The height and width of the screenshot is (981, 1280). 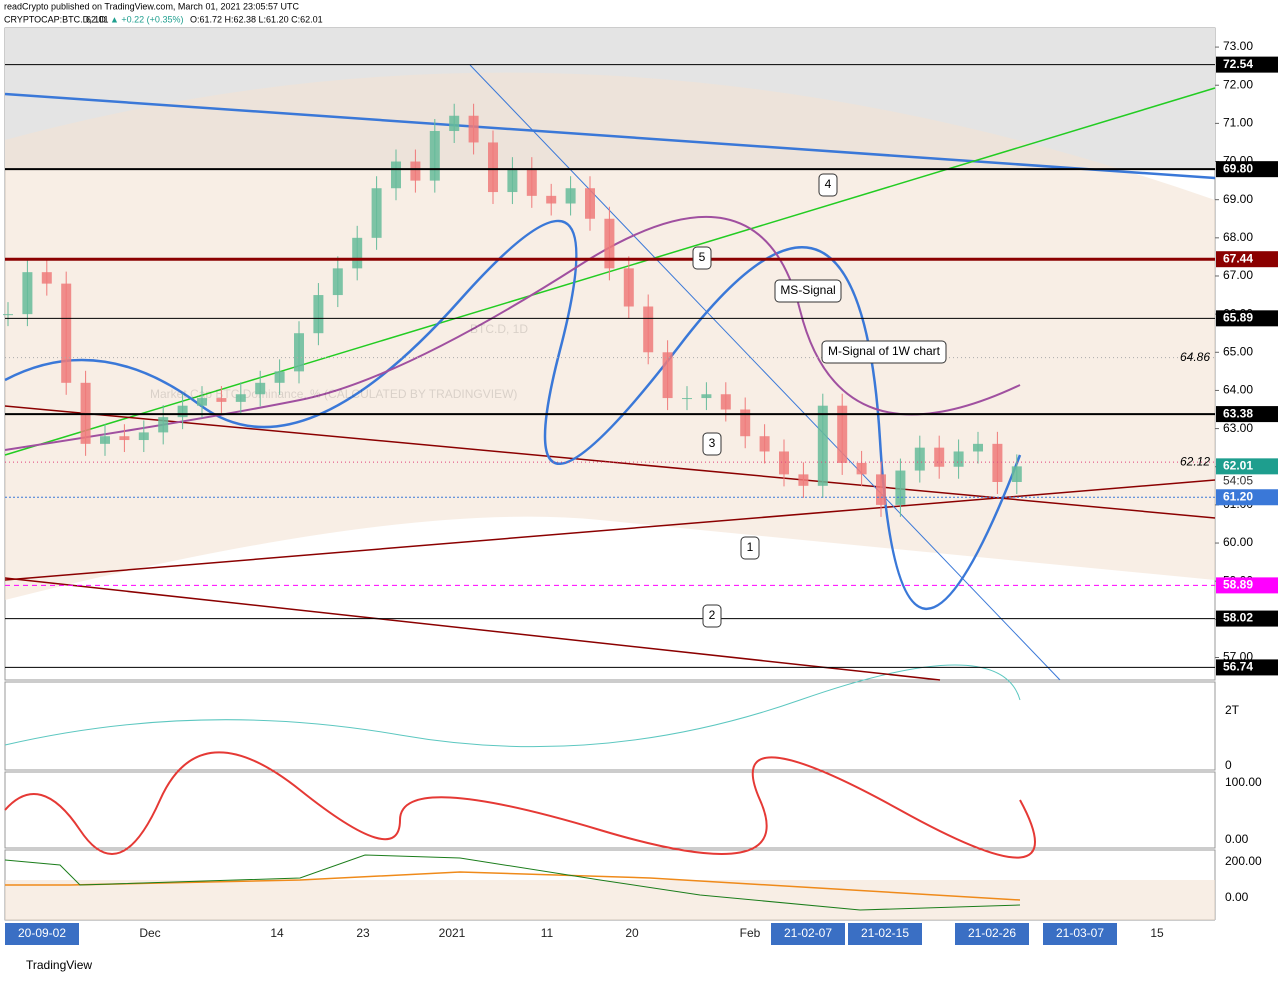 What do you see at coordinates (1238, 46) in the screenshot?
I see `y-tick-label: 73.00` at bounding box center [1238, 46].